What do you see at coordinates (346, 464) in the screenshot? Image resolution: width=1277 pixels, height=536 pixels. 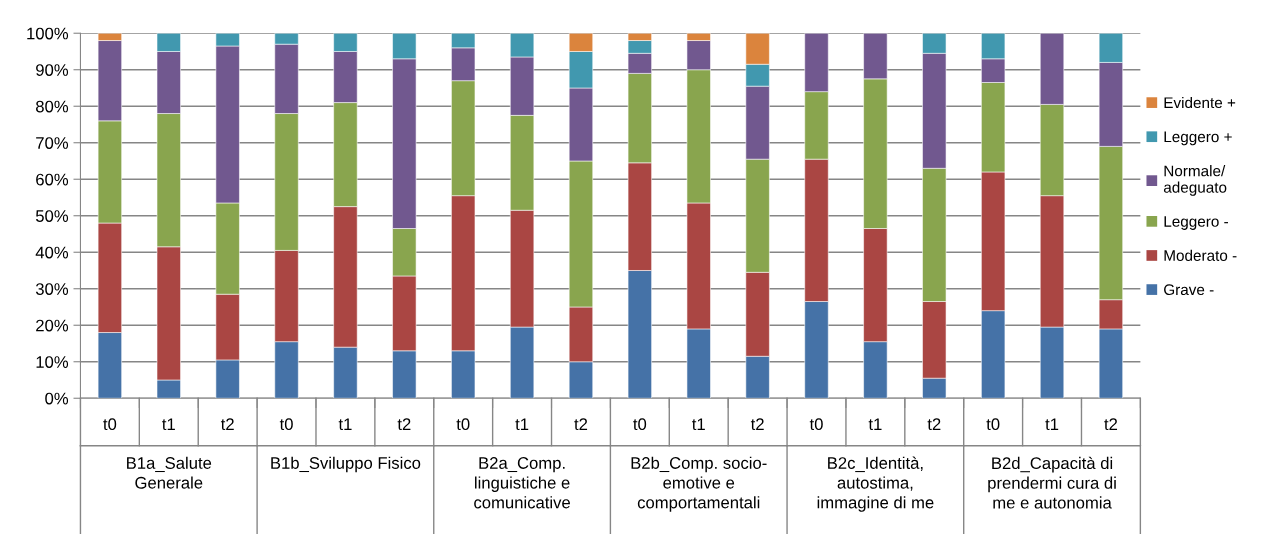 I see `text: B1b_Sviluppo Fisico` at bounding box center [346, 464].